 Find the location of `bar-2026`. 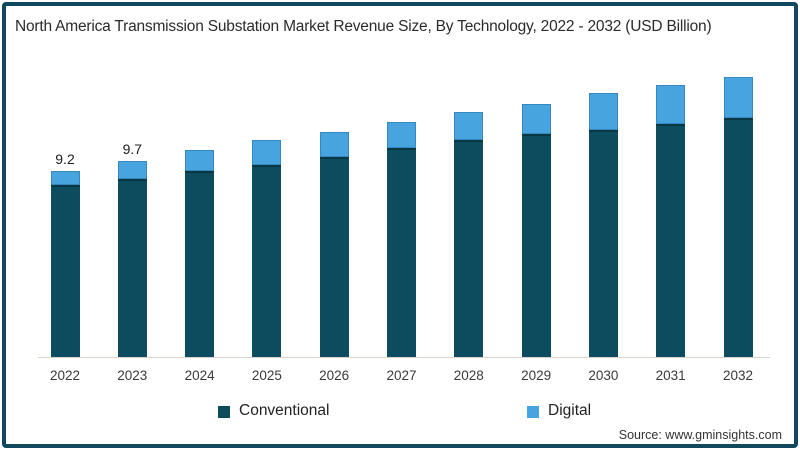

bar-2026 is located at coordinates (334, 245).